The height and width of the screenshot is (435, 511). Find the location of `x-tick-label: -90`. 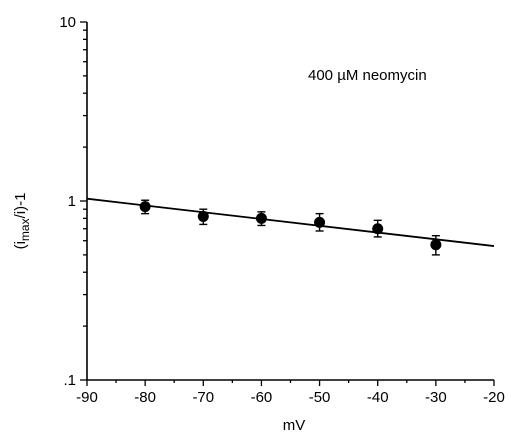

x-tick-label: -90 is located at coordinates (87, 397).